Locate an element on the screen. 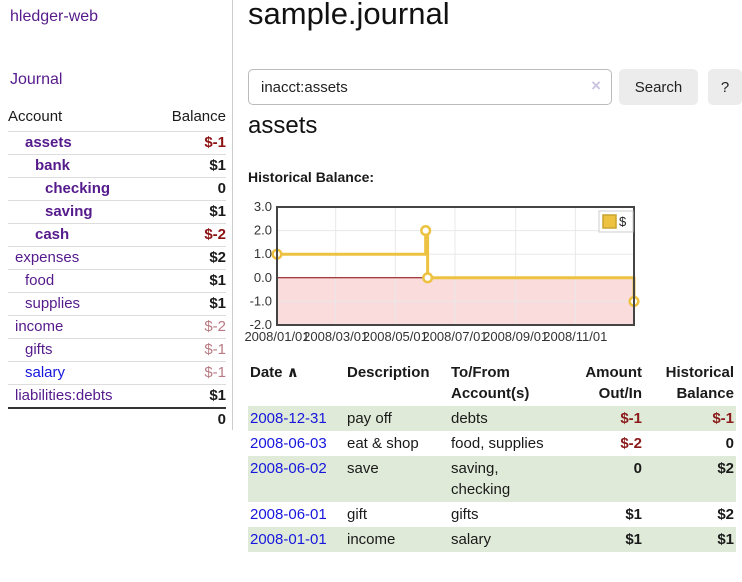 Image resolution: width=742 pixels, height=582 pixels. account-link: food is located at coordinates (40, 280).